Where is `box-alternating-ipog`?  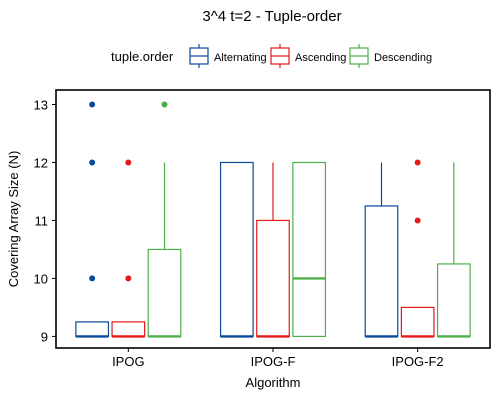 box-alternating-ipog is located at coordinates (92, 219).